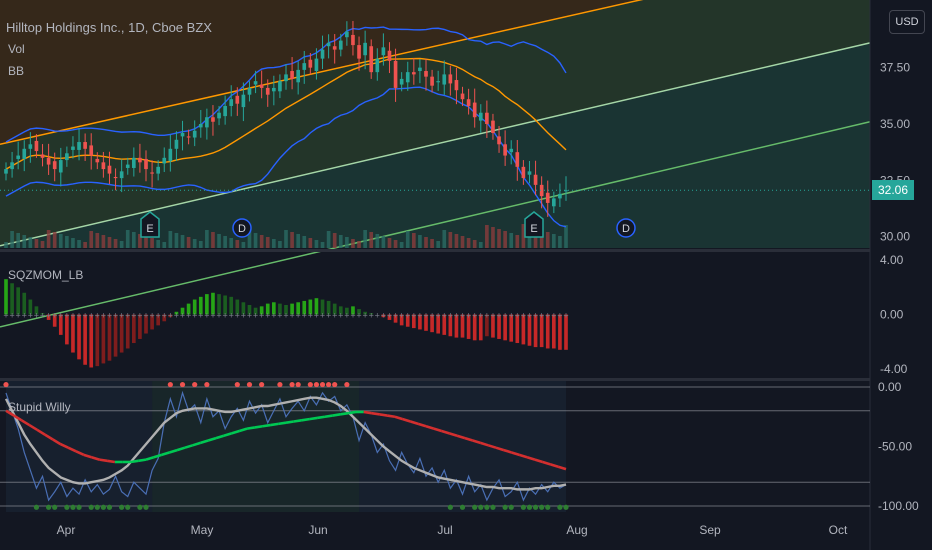 Image resolution: width=932 pixels, height=550 pixels. Describe the element at coordinates (892, 260) in the screenshot. I see `momentum-tick-label: 4.00` at that location.